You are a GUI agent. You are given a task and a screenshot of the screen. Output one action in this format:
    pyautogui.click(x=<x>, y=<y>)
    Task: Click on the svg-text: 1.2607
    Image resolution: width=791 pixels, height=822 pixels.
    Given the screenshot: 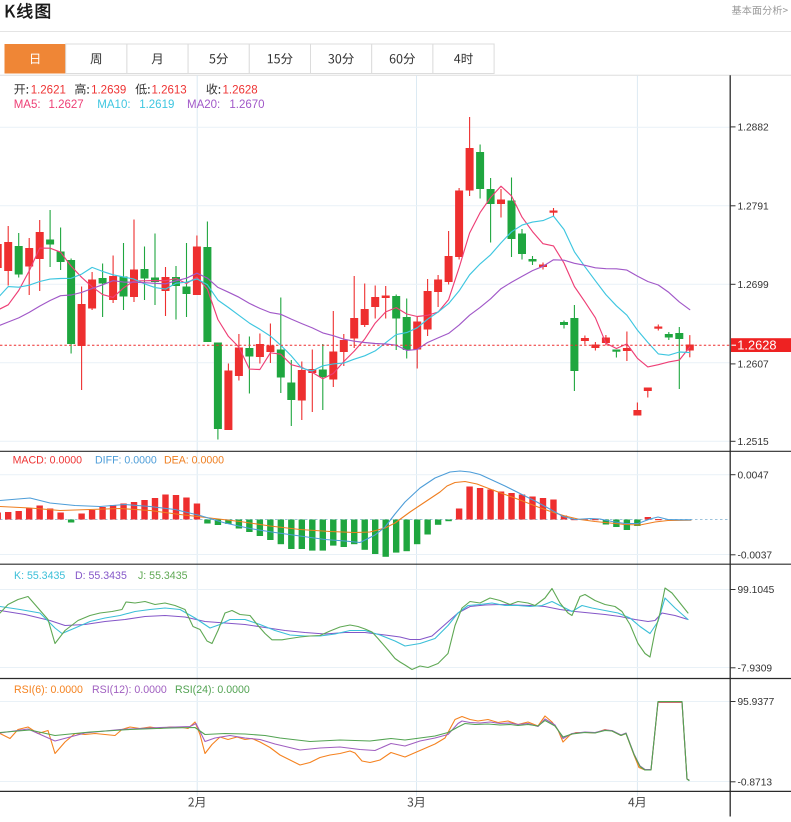 What is the action you would take?
    pyautogui.click(x=753, y=365)
    